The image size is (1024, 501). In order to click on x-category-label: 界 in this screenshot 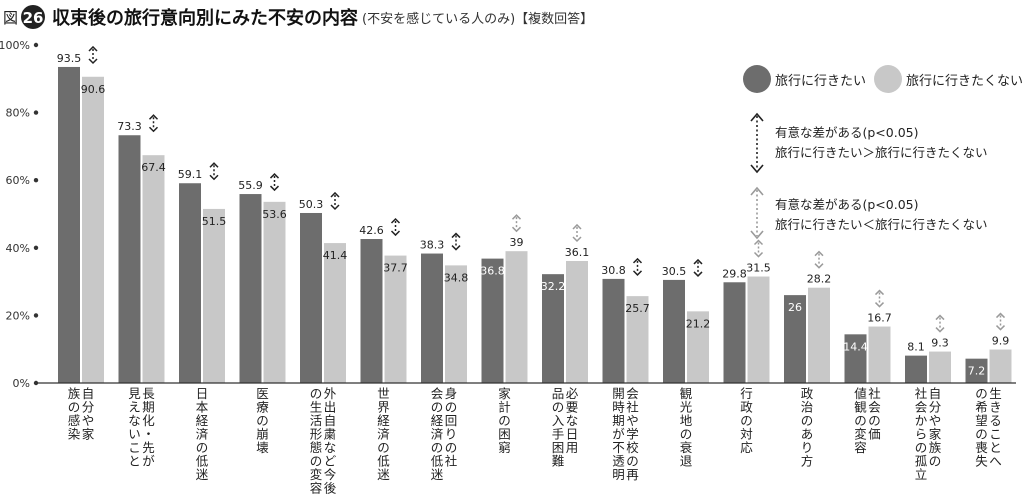, I will do `click(383, 407)`.